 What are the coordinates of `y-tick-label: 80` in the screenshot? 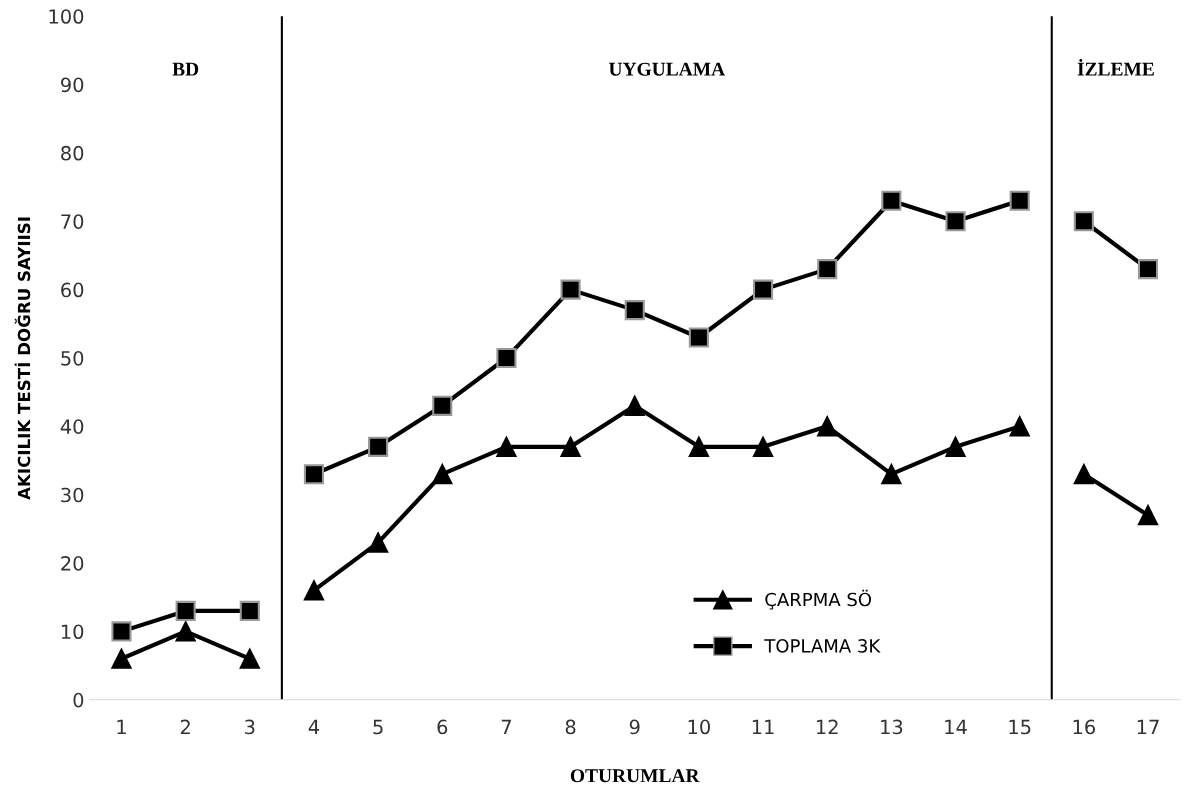 It's located at (72, 153).